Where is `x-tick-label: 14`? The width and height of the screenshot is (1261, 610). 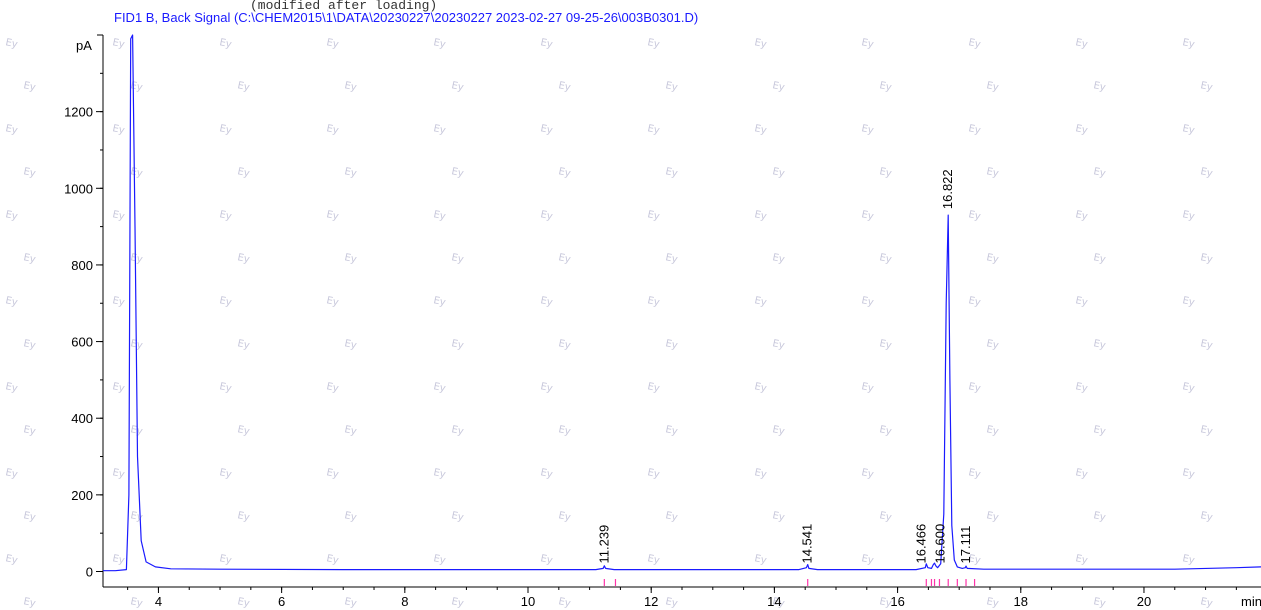
x-tick-label: 14 is located at coordinates (774, 601).